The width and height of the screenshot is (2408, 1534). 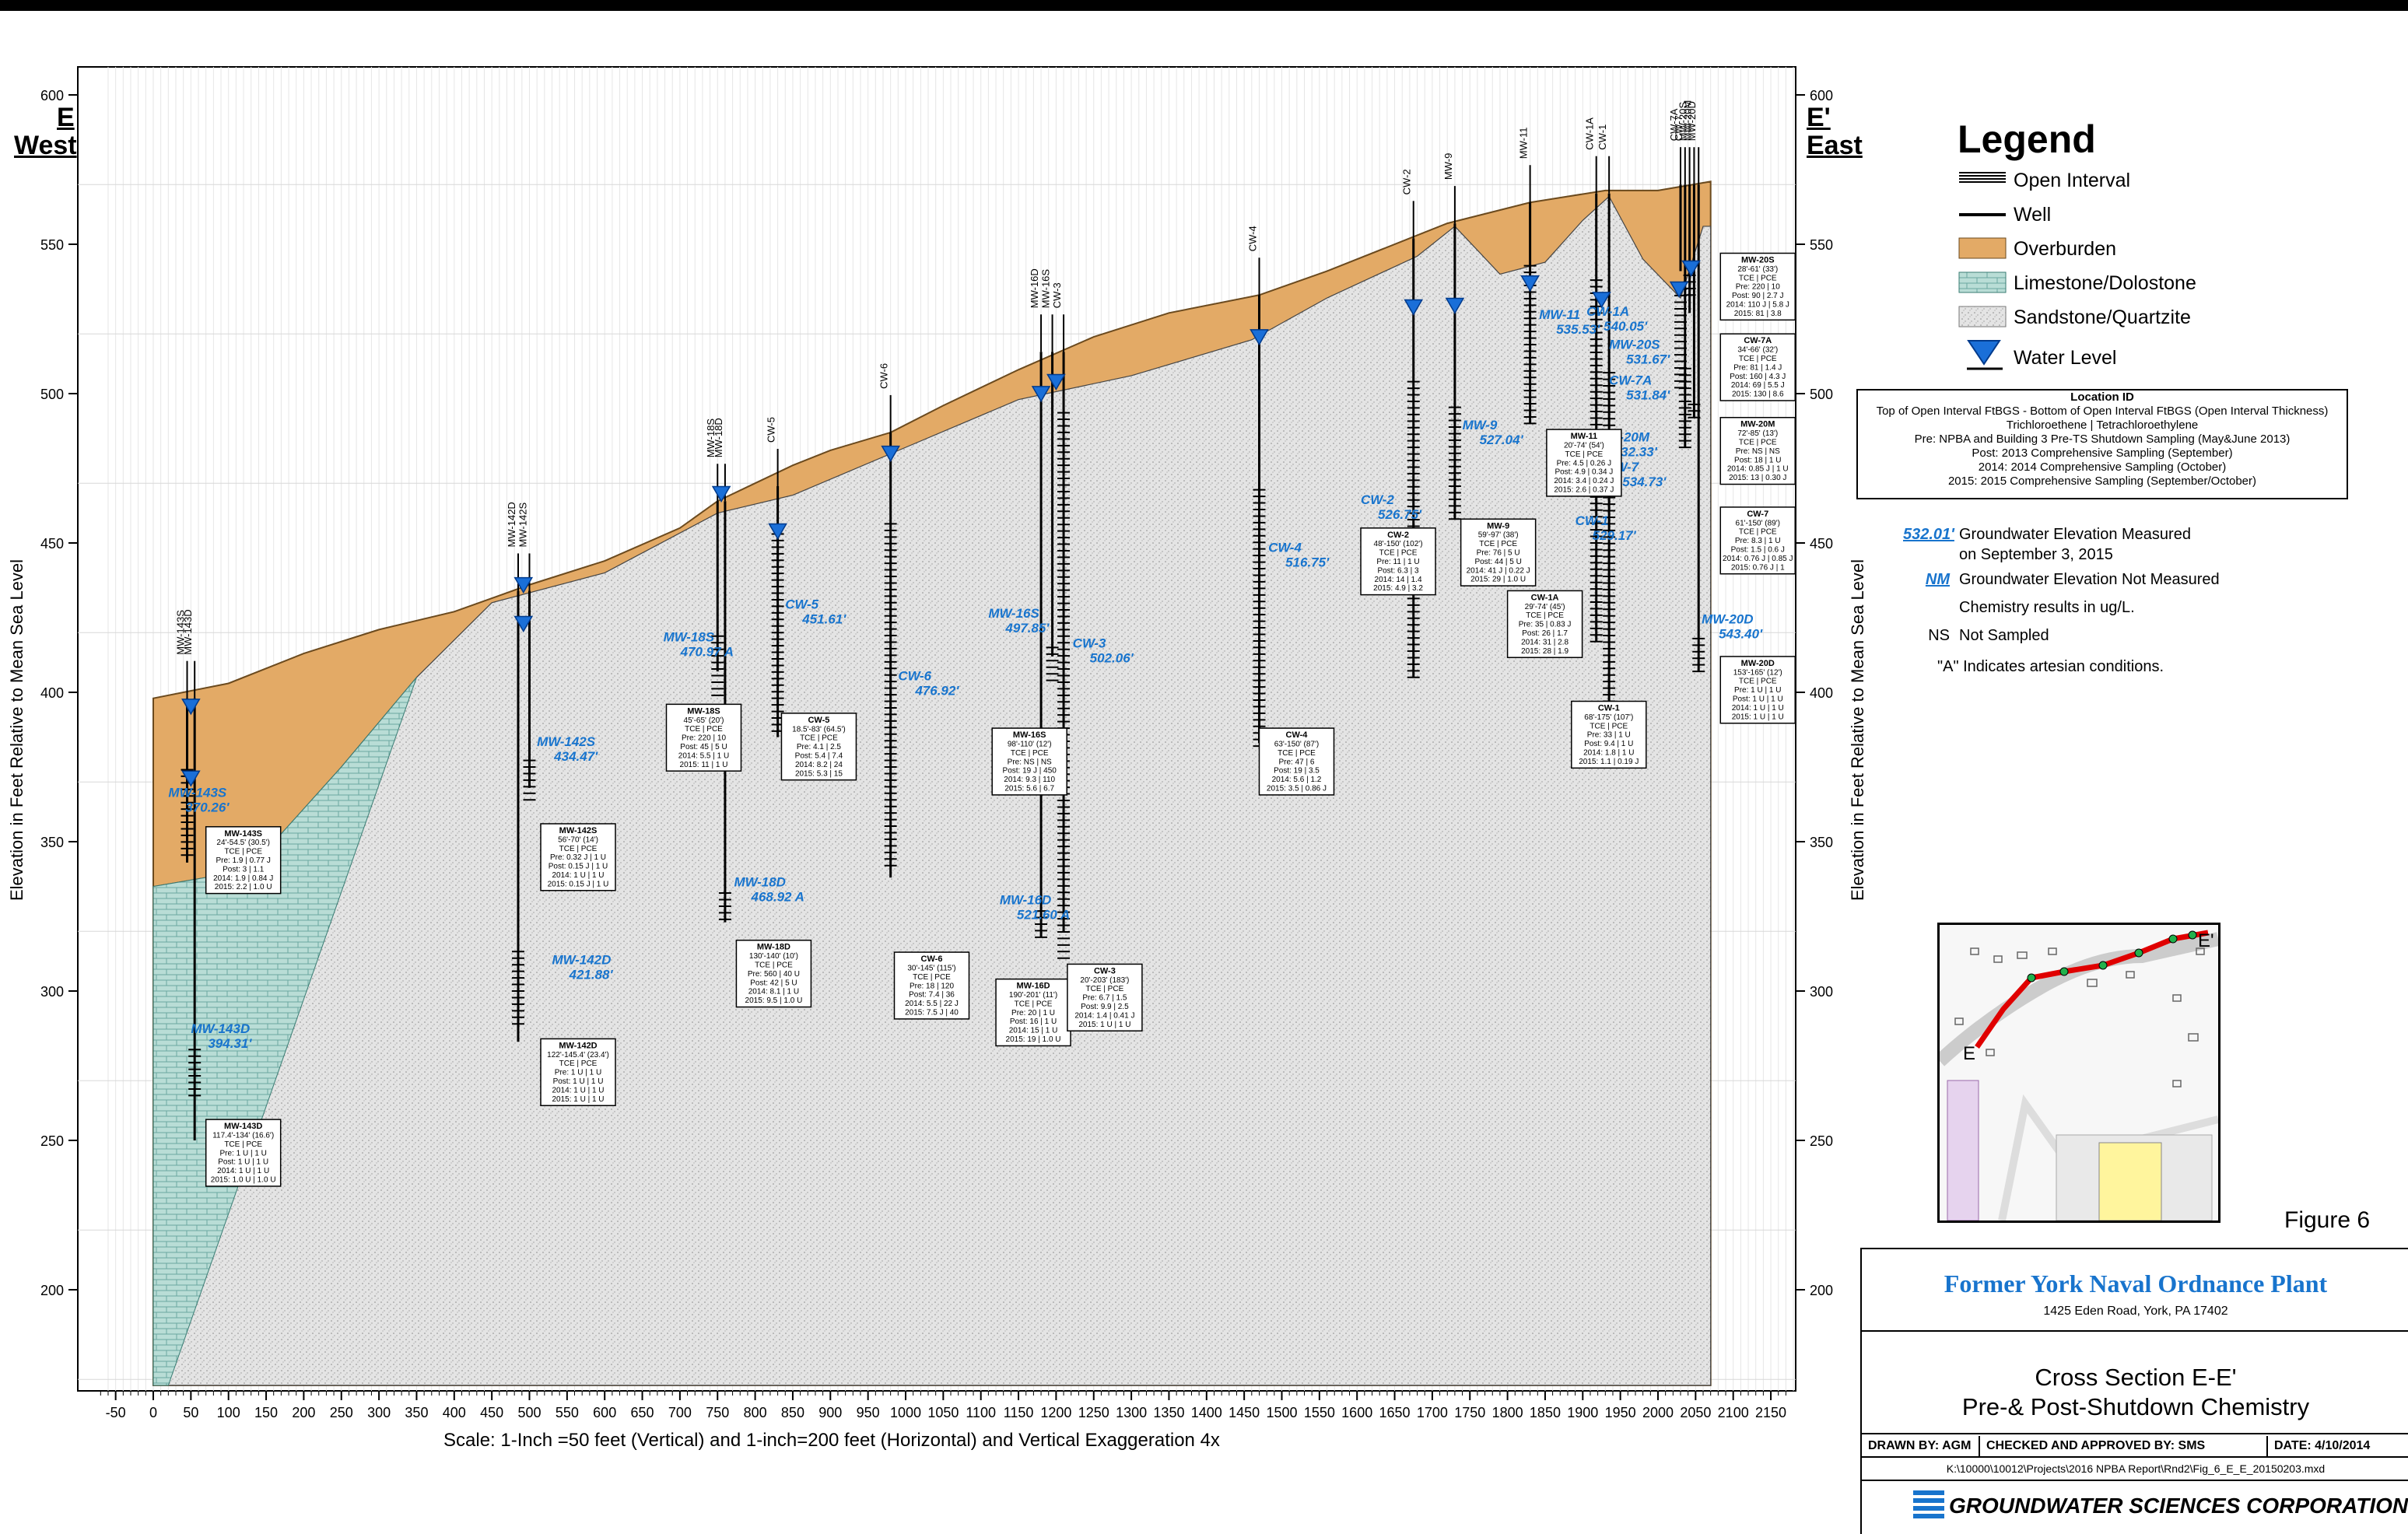 What do you see at coordinates (932, 1004) in the screenshot?
I see `chemistry-line: 2014: 5.5 | 22 J` at bounding box center [932, 1004].